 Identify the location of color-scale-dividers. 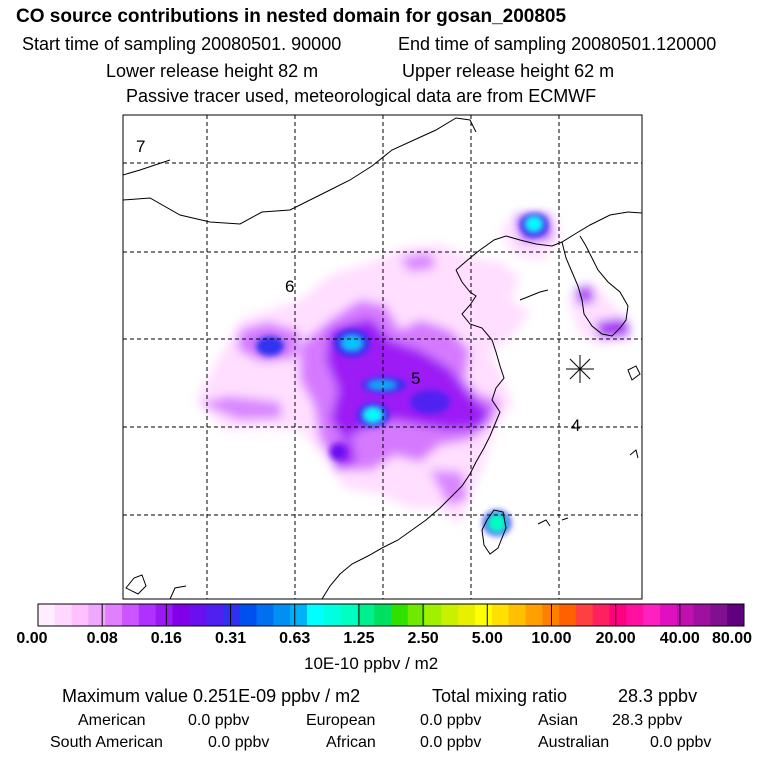
(391, 615).